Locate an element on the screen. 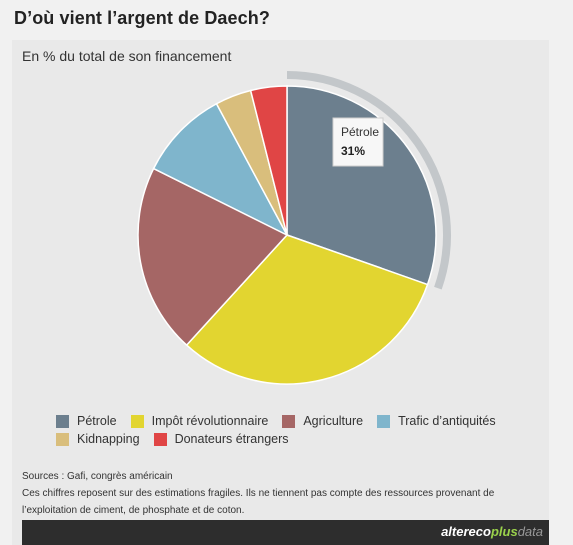 Image resolution: width=573 pixels, height=545 pixels. legend-row: Kidnapping Donateurs étrangers is located at coordinates (296, 439).